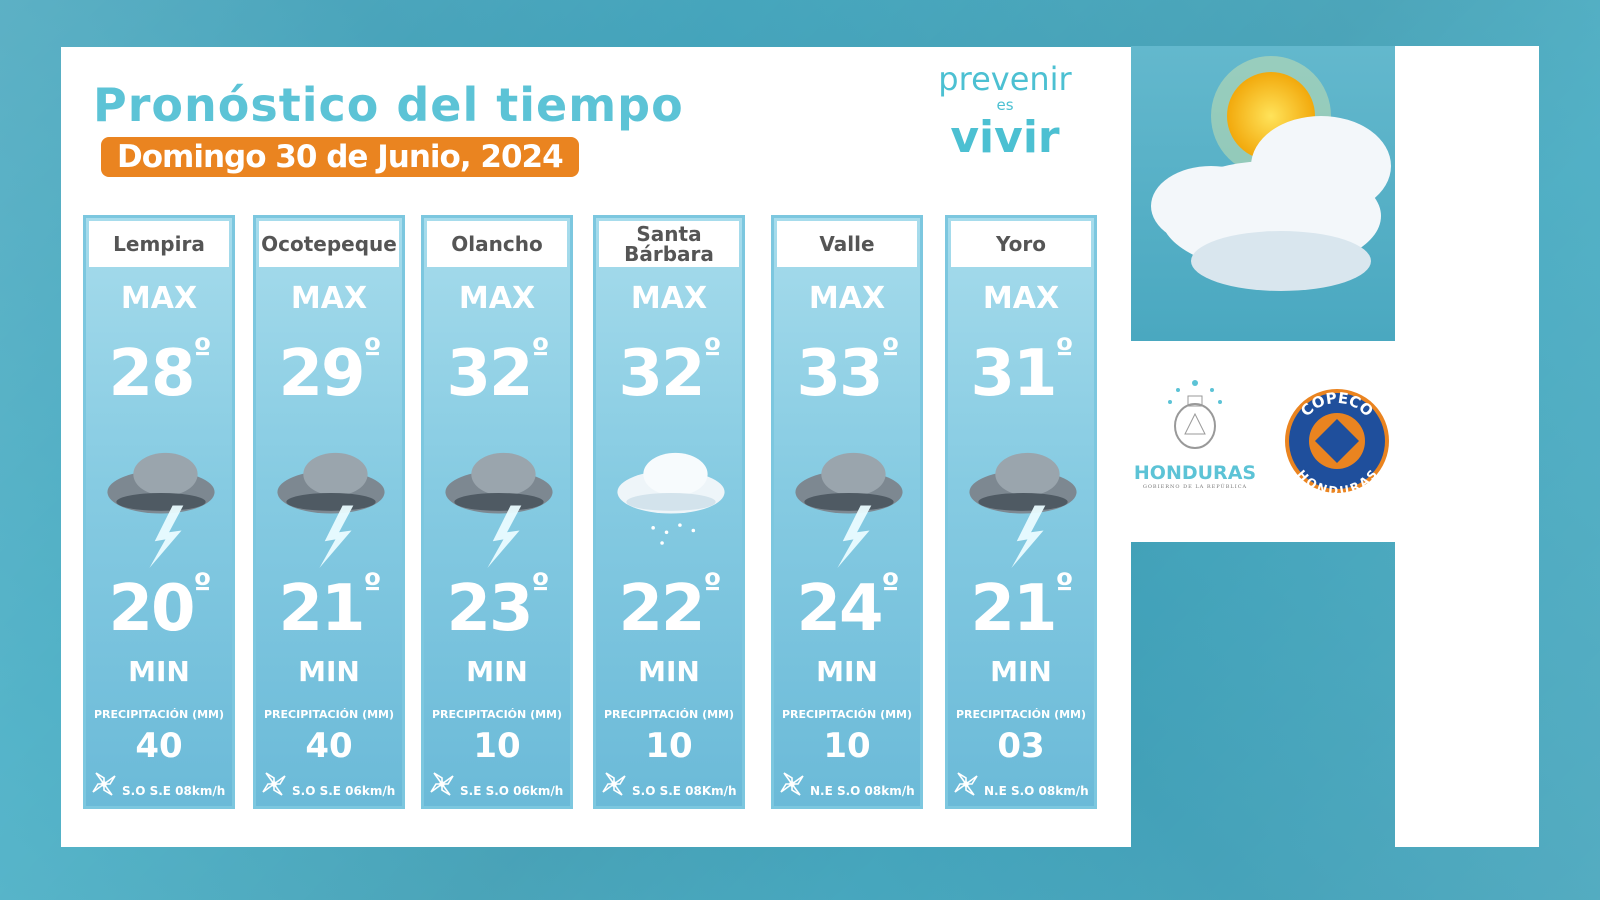  Describe the element at coordinates (159, 244) in the screenshot. I see `department-name: Lempira` at that location.